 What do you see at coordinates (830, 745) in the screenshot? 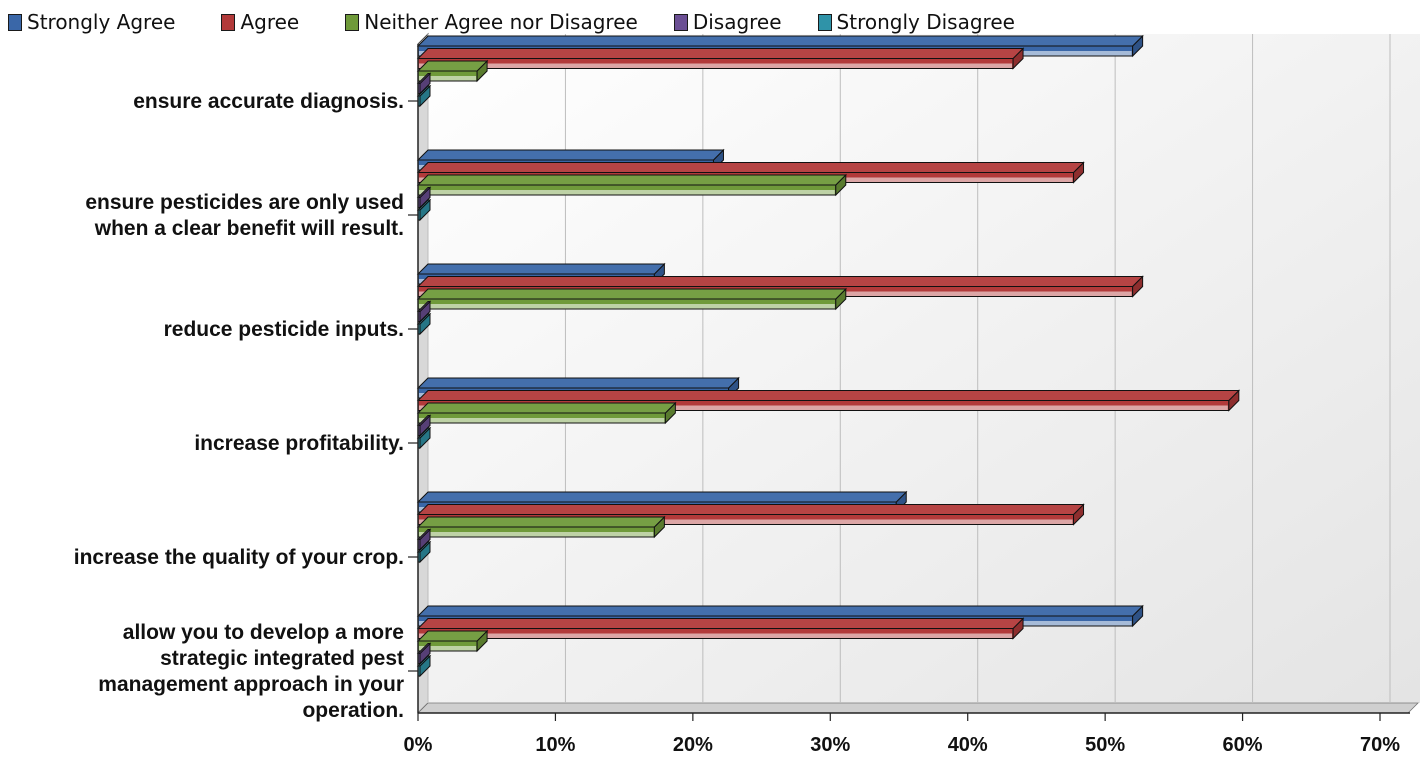
I see `x-tick-label: 30%` at bounding box center [830, 745].